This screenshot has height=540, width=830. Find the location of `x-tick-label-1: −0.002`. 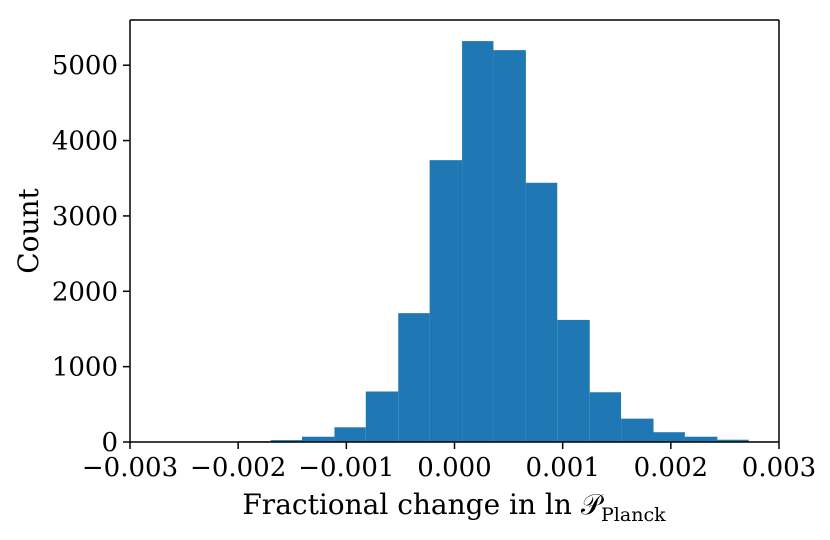

x-tick-label-1: −0.002 is located at coordinates (238, 468).